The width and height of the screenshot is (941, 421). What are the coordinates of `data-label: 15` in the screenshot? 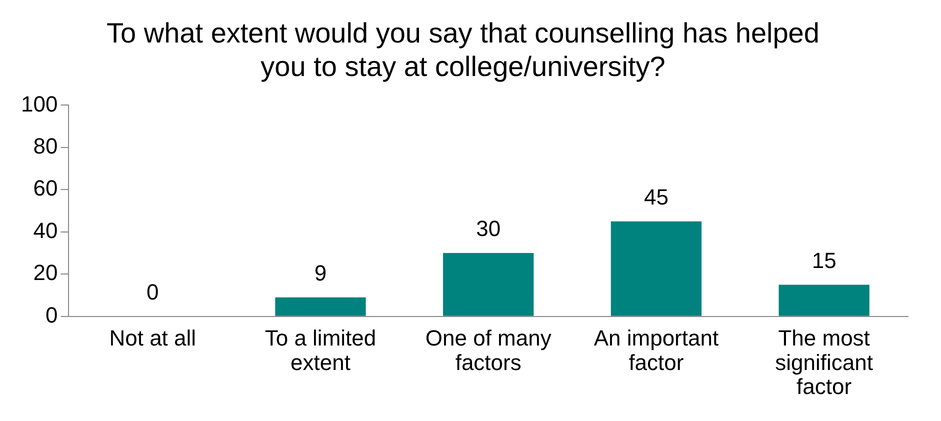 It's located at (824, 260).